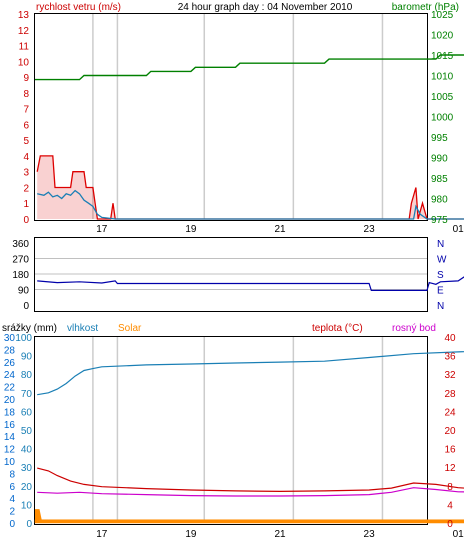 This screenshot has width=464, height=560. I want to click on rain-ytick: 14, so click(10, 437).